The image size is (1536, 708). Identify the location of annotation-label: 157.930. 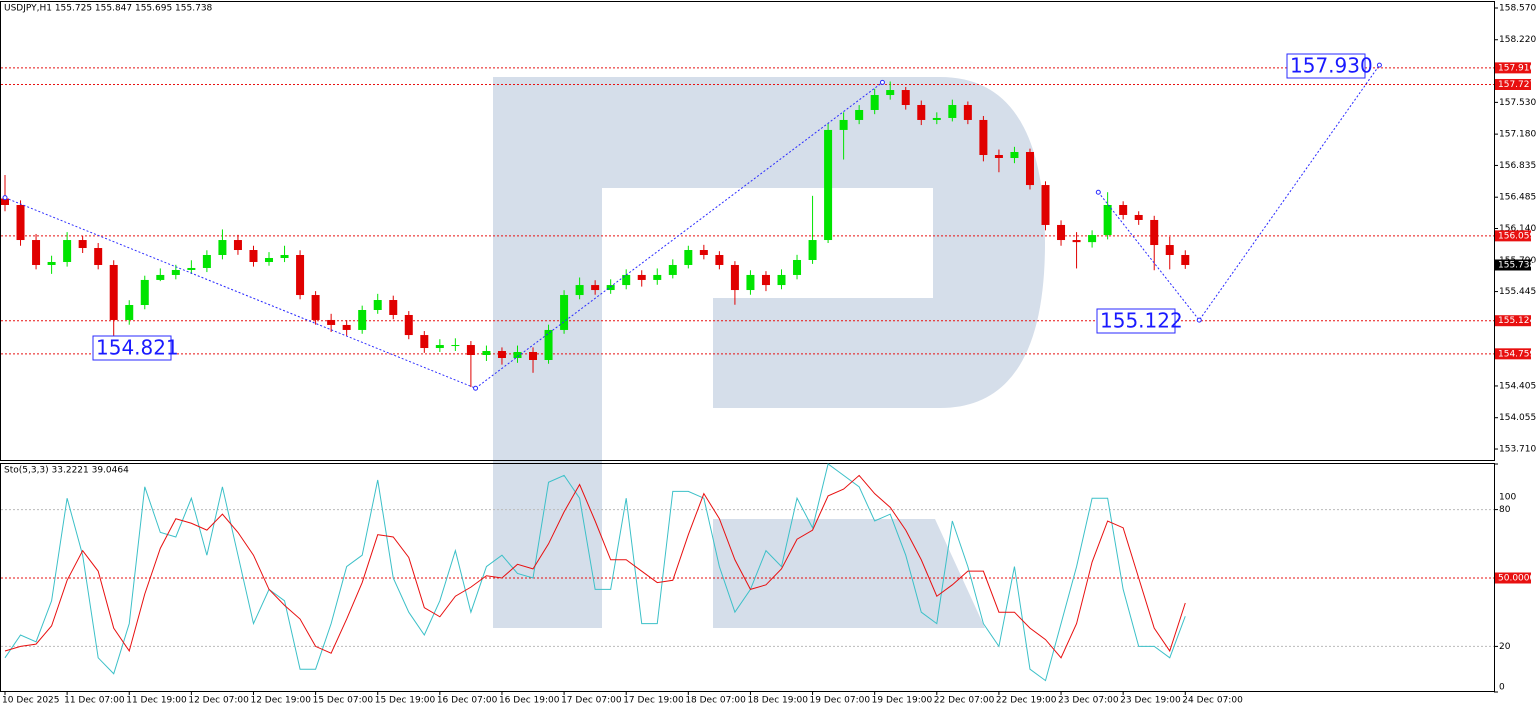
(1331, 66).